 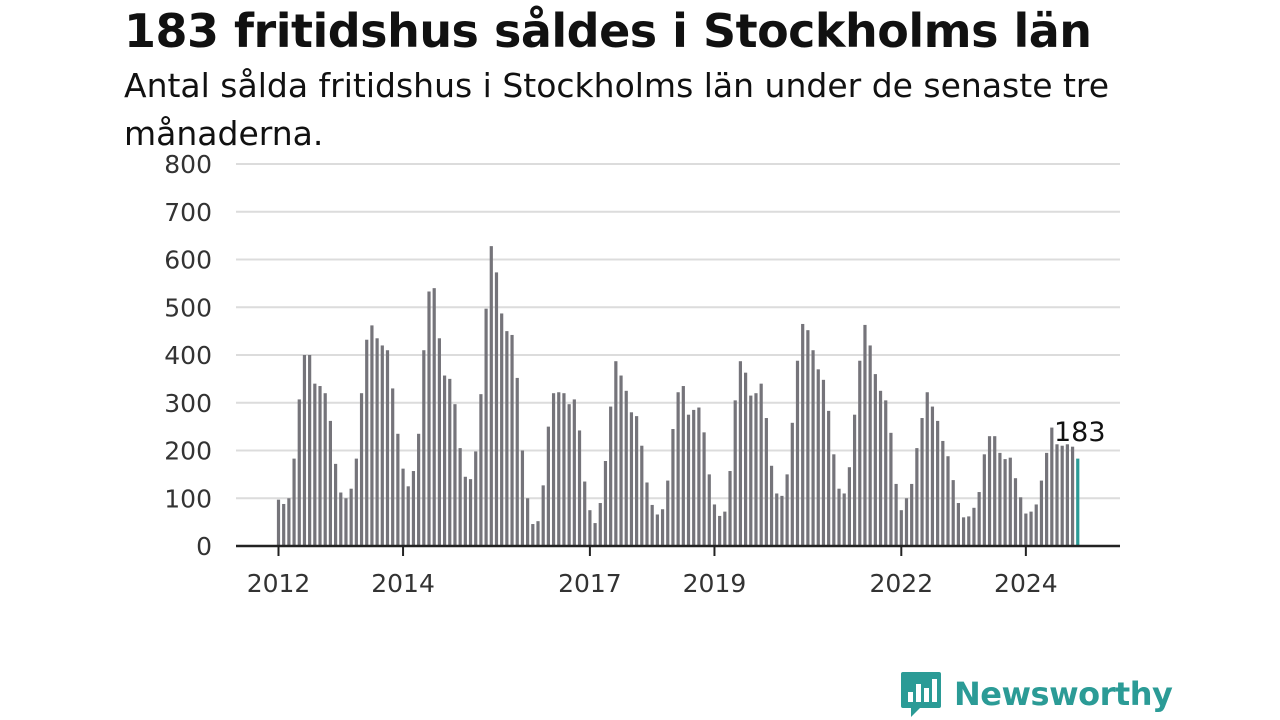 I want to click on x-tick-label: 2017, so click(x=590, y=583).